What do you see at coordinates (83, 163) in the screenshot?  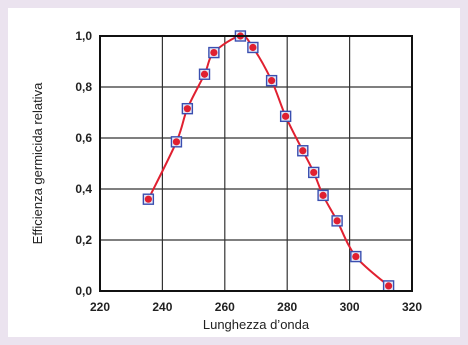 I see `y-tick-labels: 0,0 0,2 0,4 0,6 0,8 1,0` at bounding box center [83, 163].